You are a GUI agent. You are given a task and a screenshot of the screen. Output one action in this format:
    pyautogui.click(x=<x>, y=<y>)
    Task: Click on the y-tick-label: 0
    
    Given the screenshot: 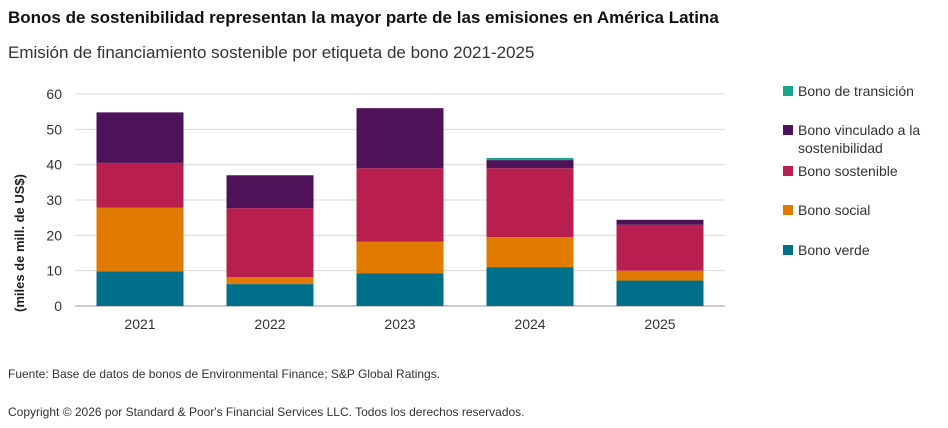 What is the action you would take?
    pyautogui.click(x=58, y=306)
    